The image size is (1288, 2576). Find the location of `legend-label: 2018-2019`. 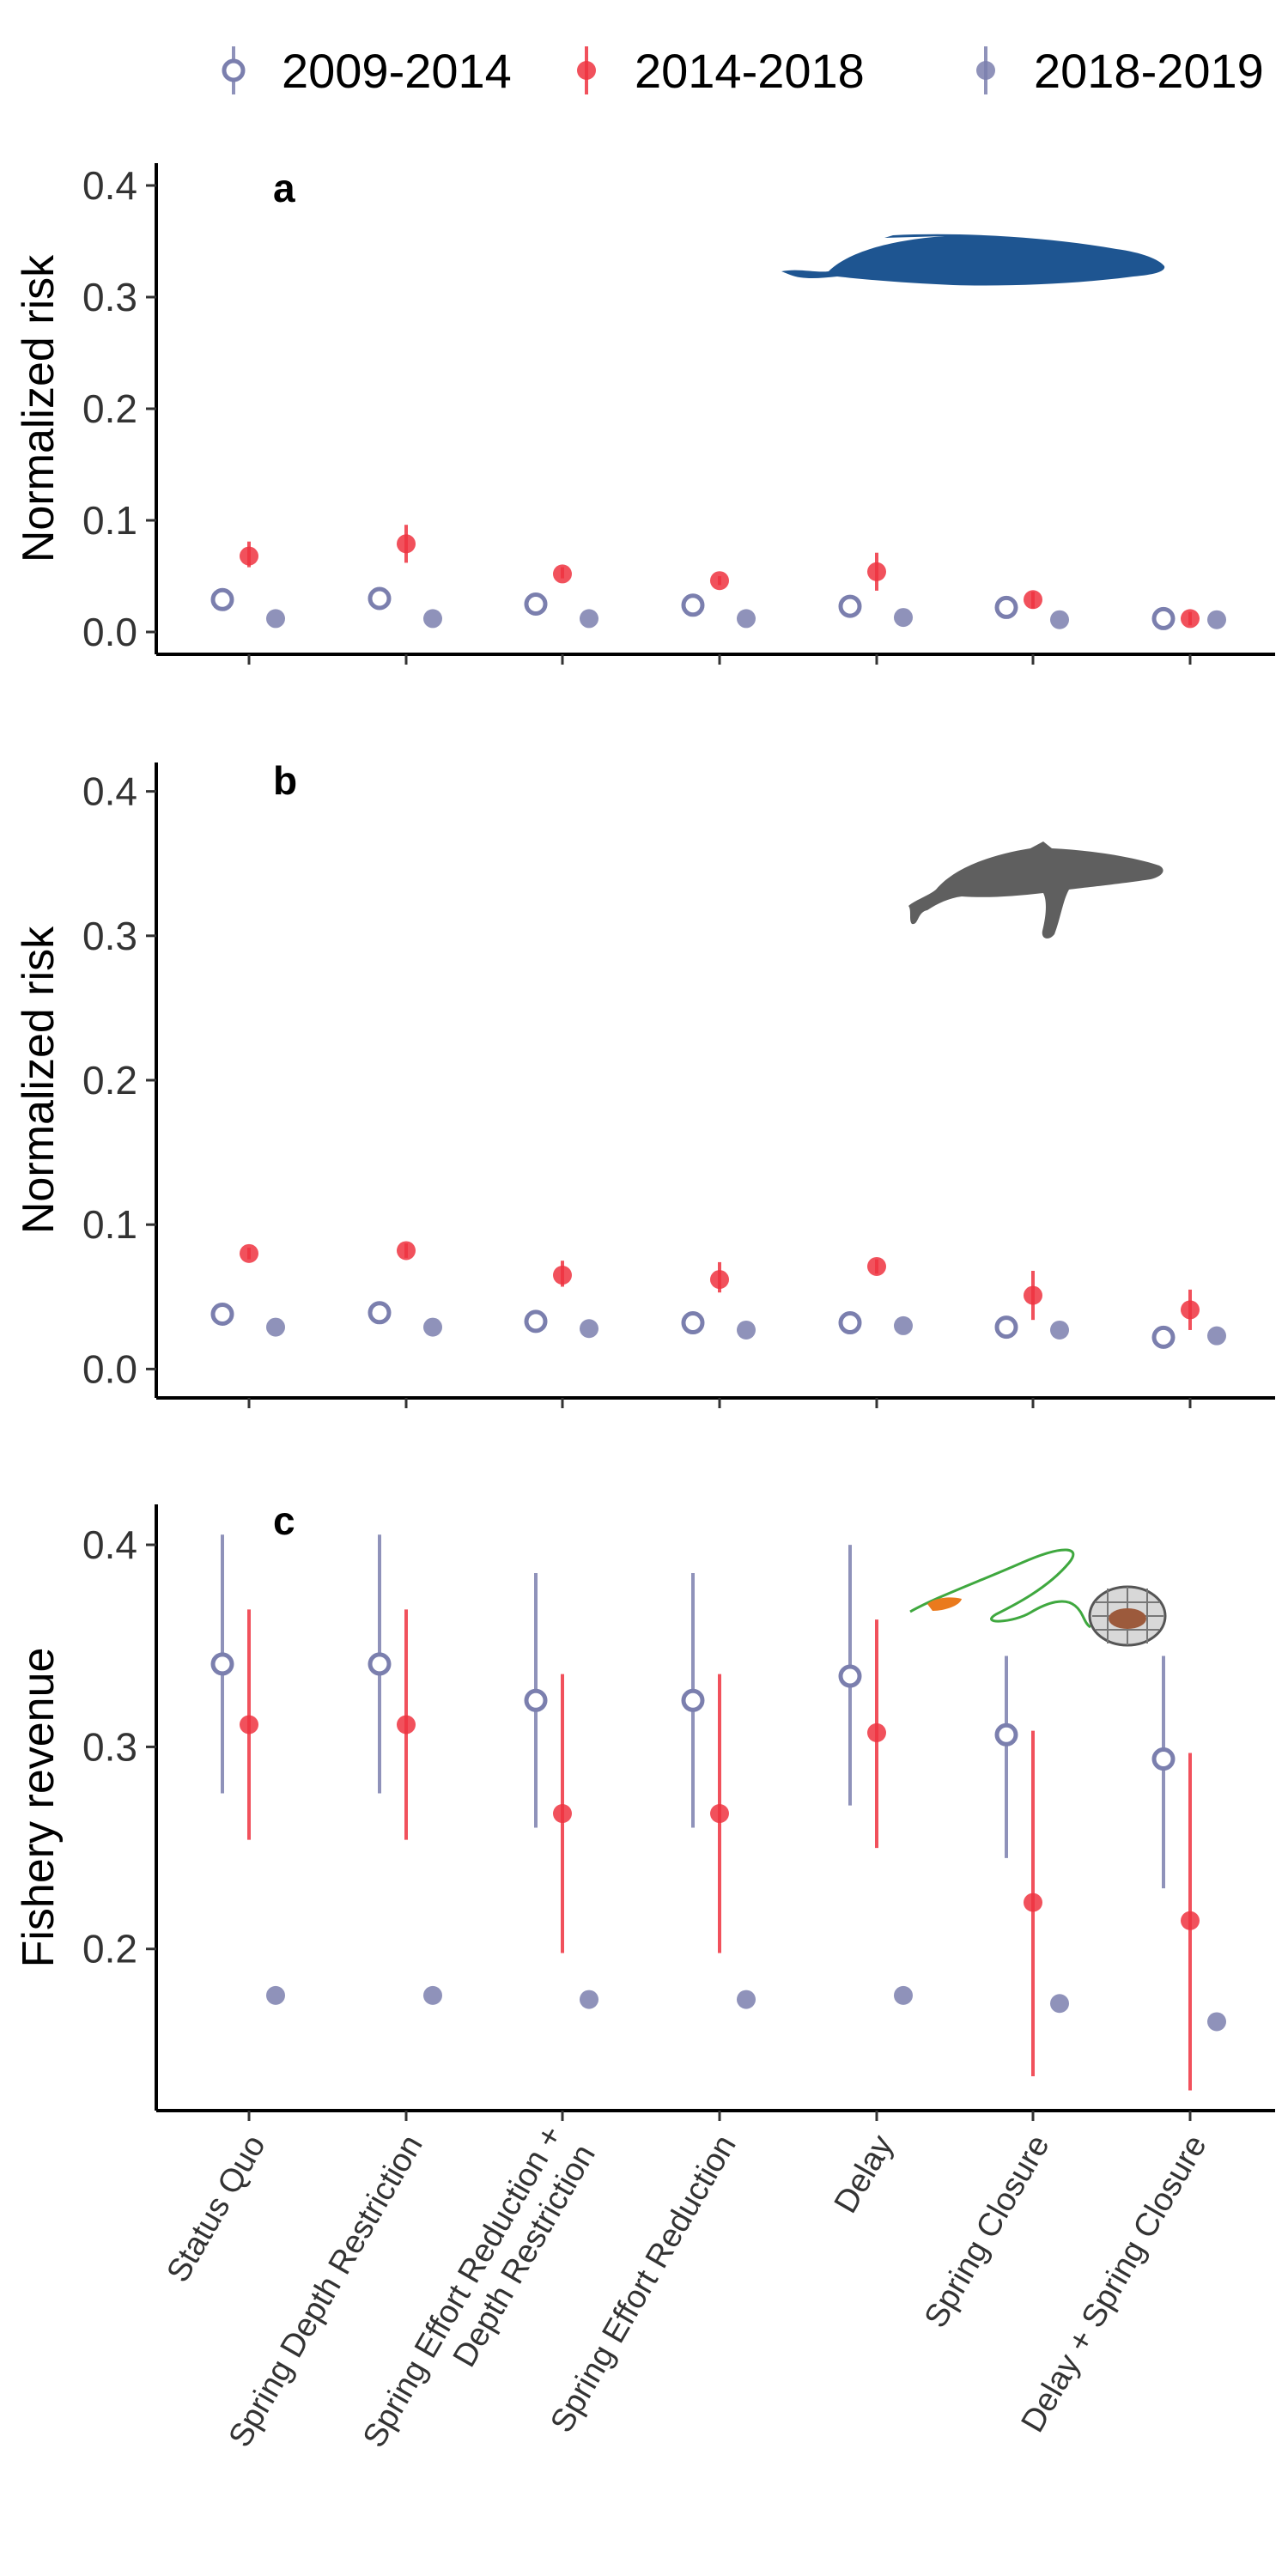

legend-label: 2018-2019 is located at coordinates (1149, 71).